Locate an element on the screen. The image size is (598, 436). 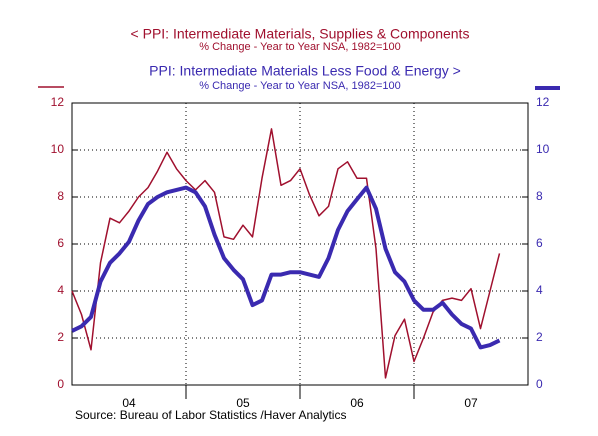
y2-tick-label: 6 is located at coordinates (539, 243).